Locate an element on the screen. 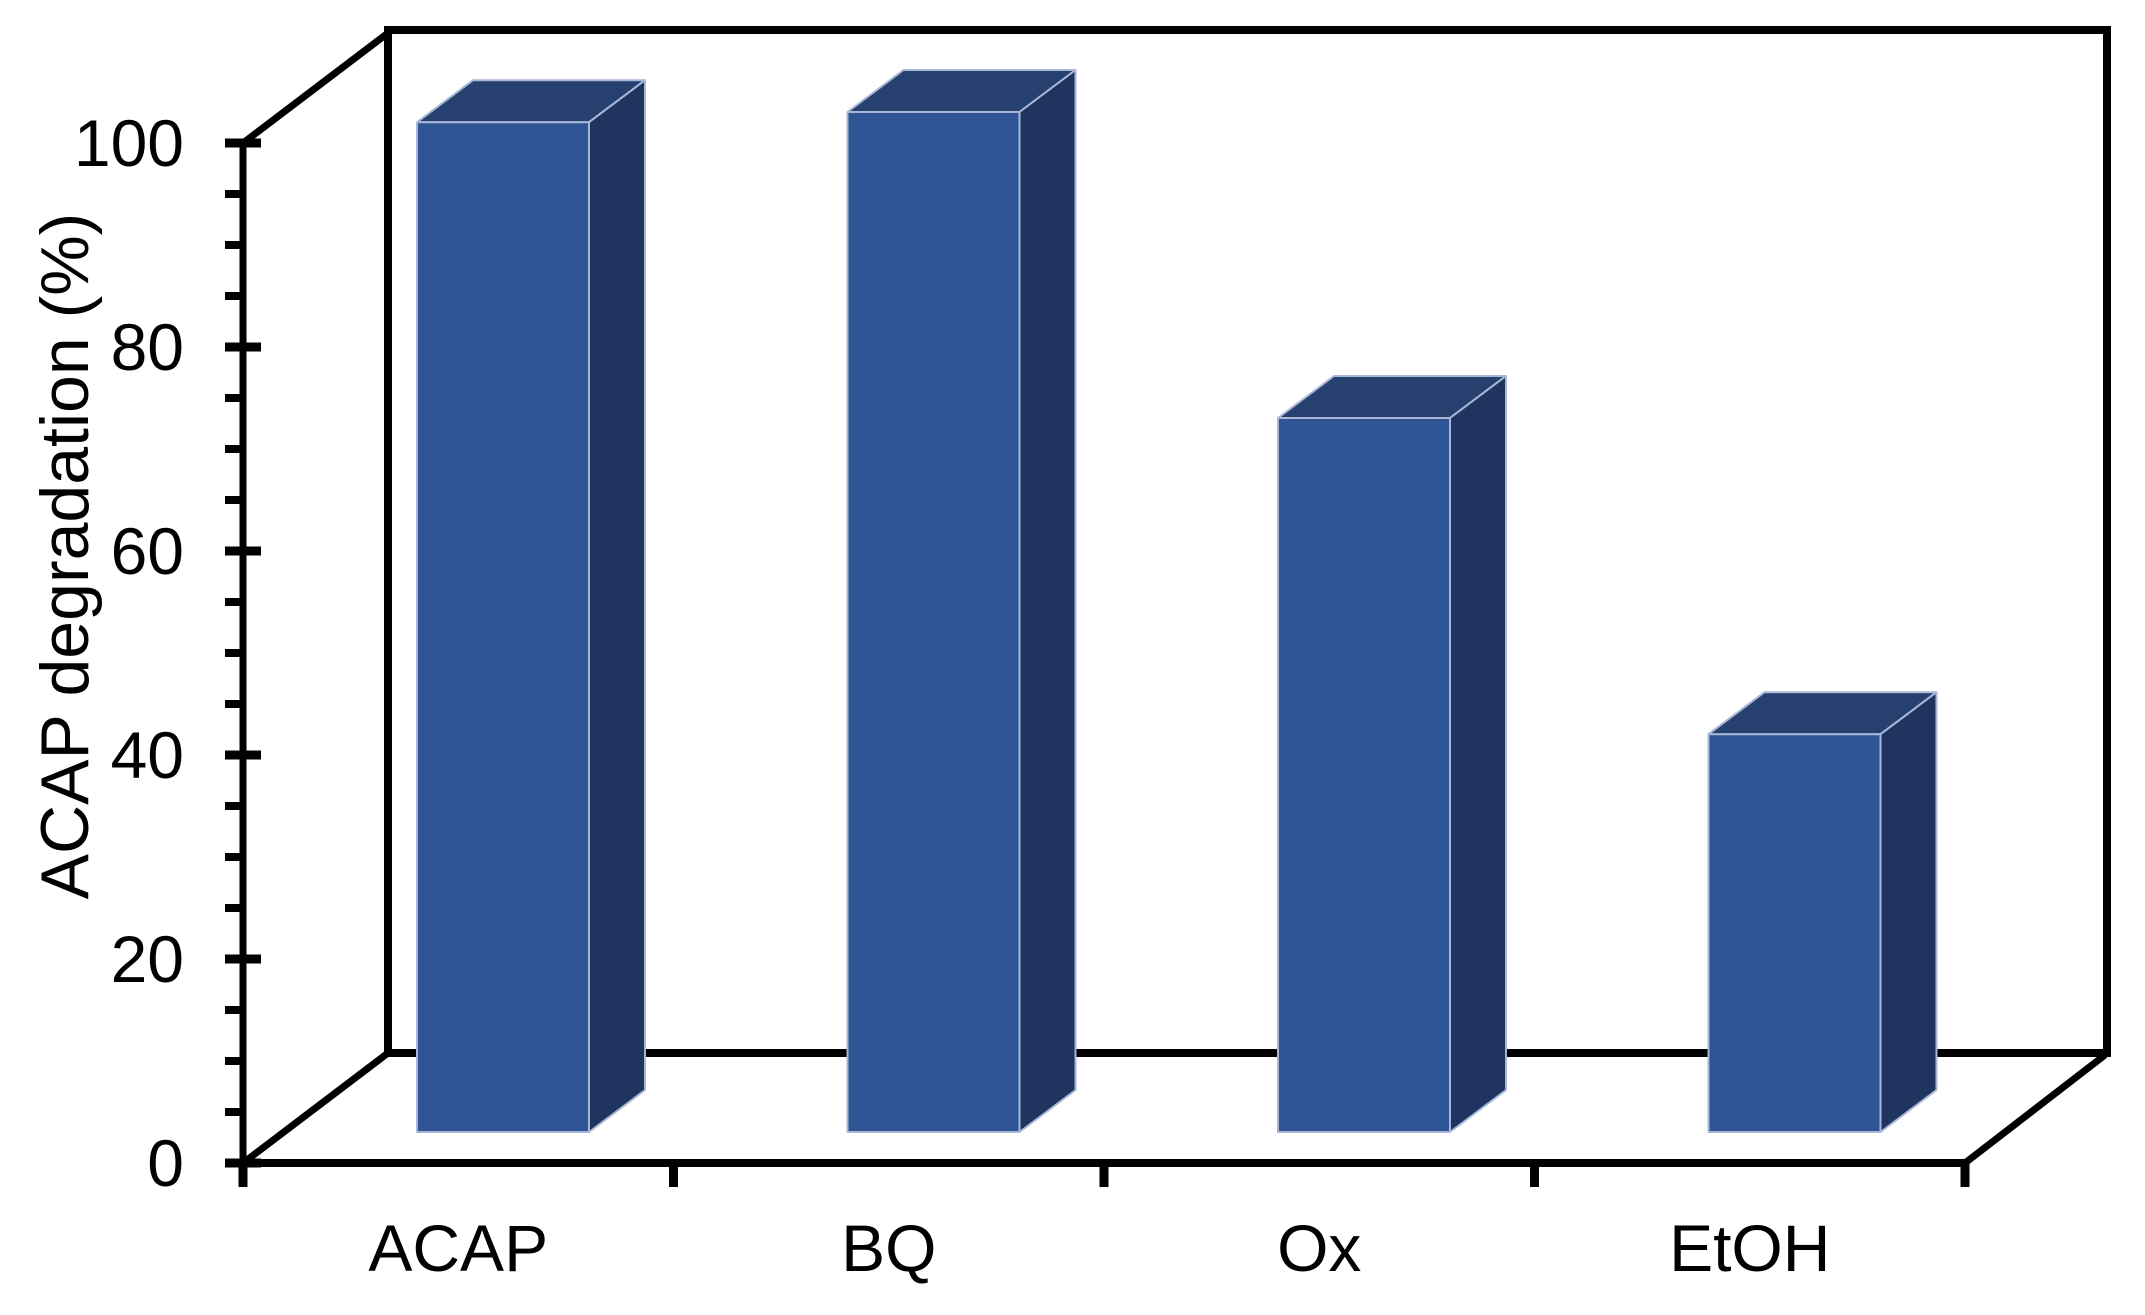 The width and height of the screenshot is (2145, 1315). y-tick-label: 0 is located at coordinates (165, 1163).